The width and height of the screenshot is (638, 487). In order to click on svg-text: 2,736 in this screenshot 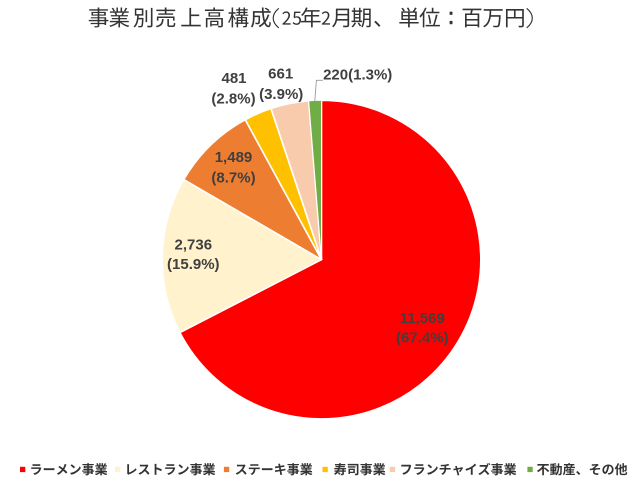, I will do `click(194, 245)`.